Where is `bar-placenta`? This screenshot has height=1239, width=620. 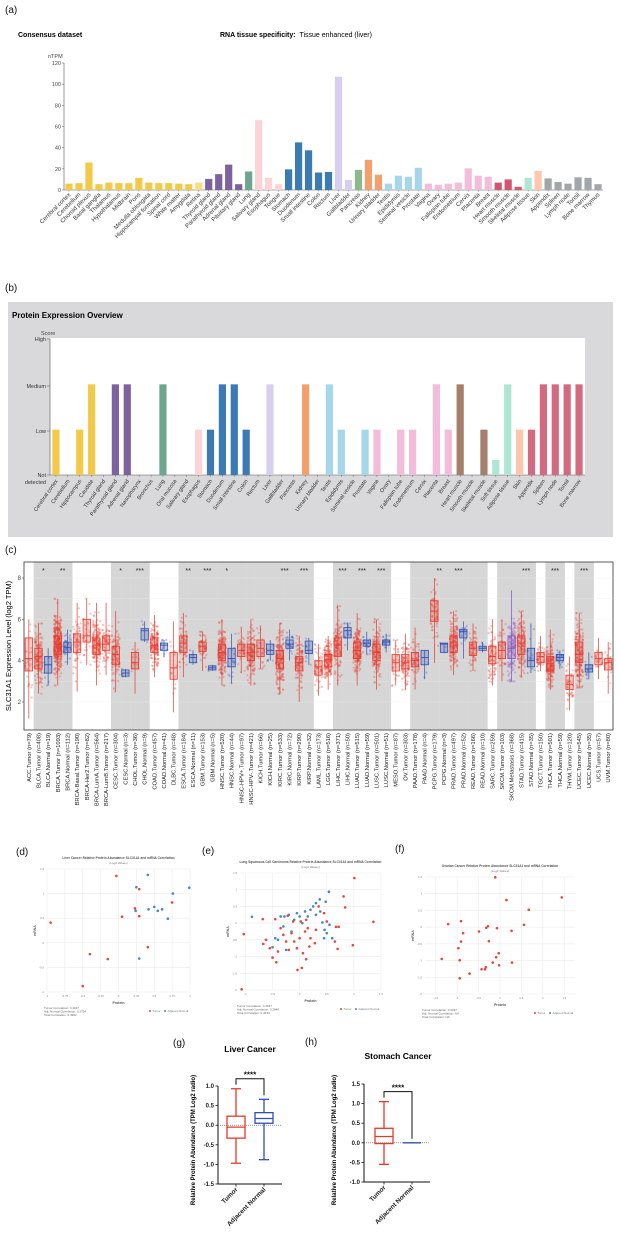 bar-placenta is located at coordinates (436, 429).